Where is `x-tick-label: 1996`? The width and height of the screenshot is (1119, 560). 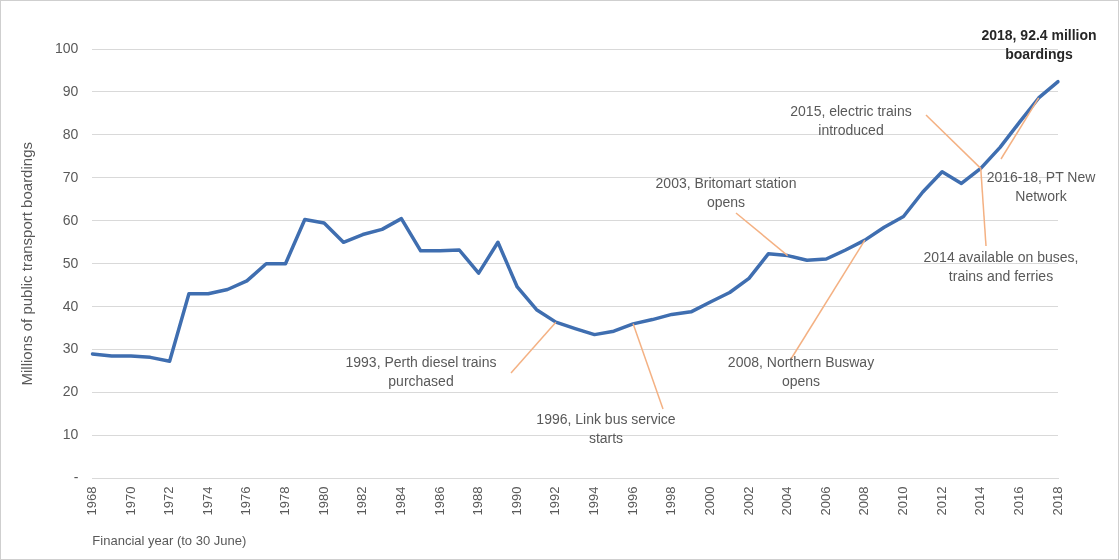
x-tick-label: 1996 is located at coordinates (632, 501).